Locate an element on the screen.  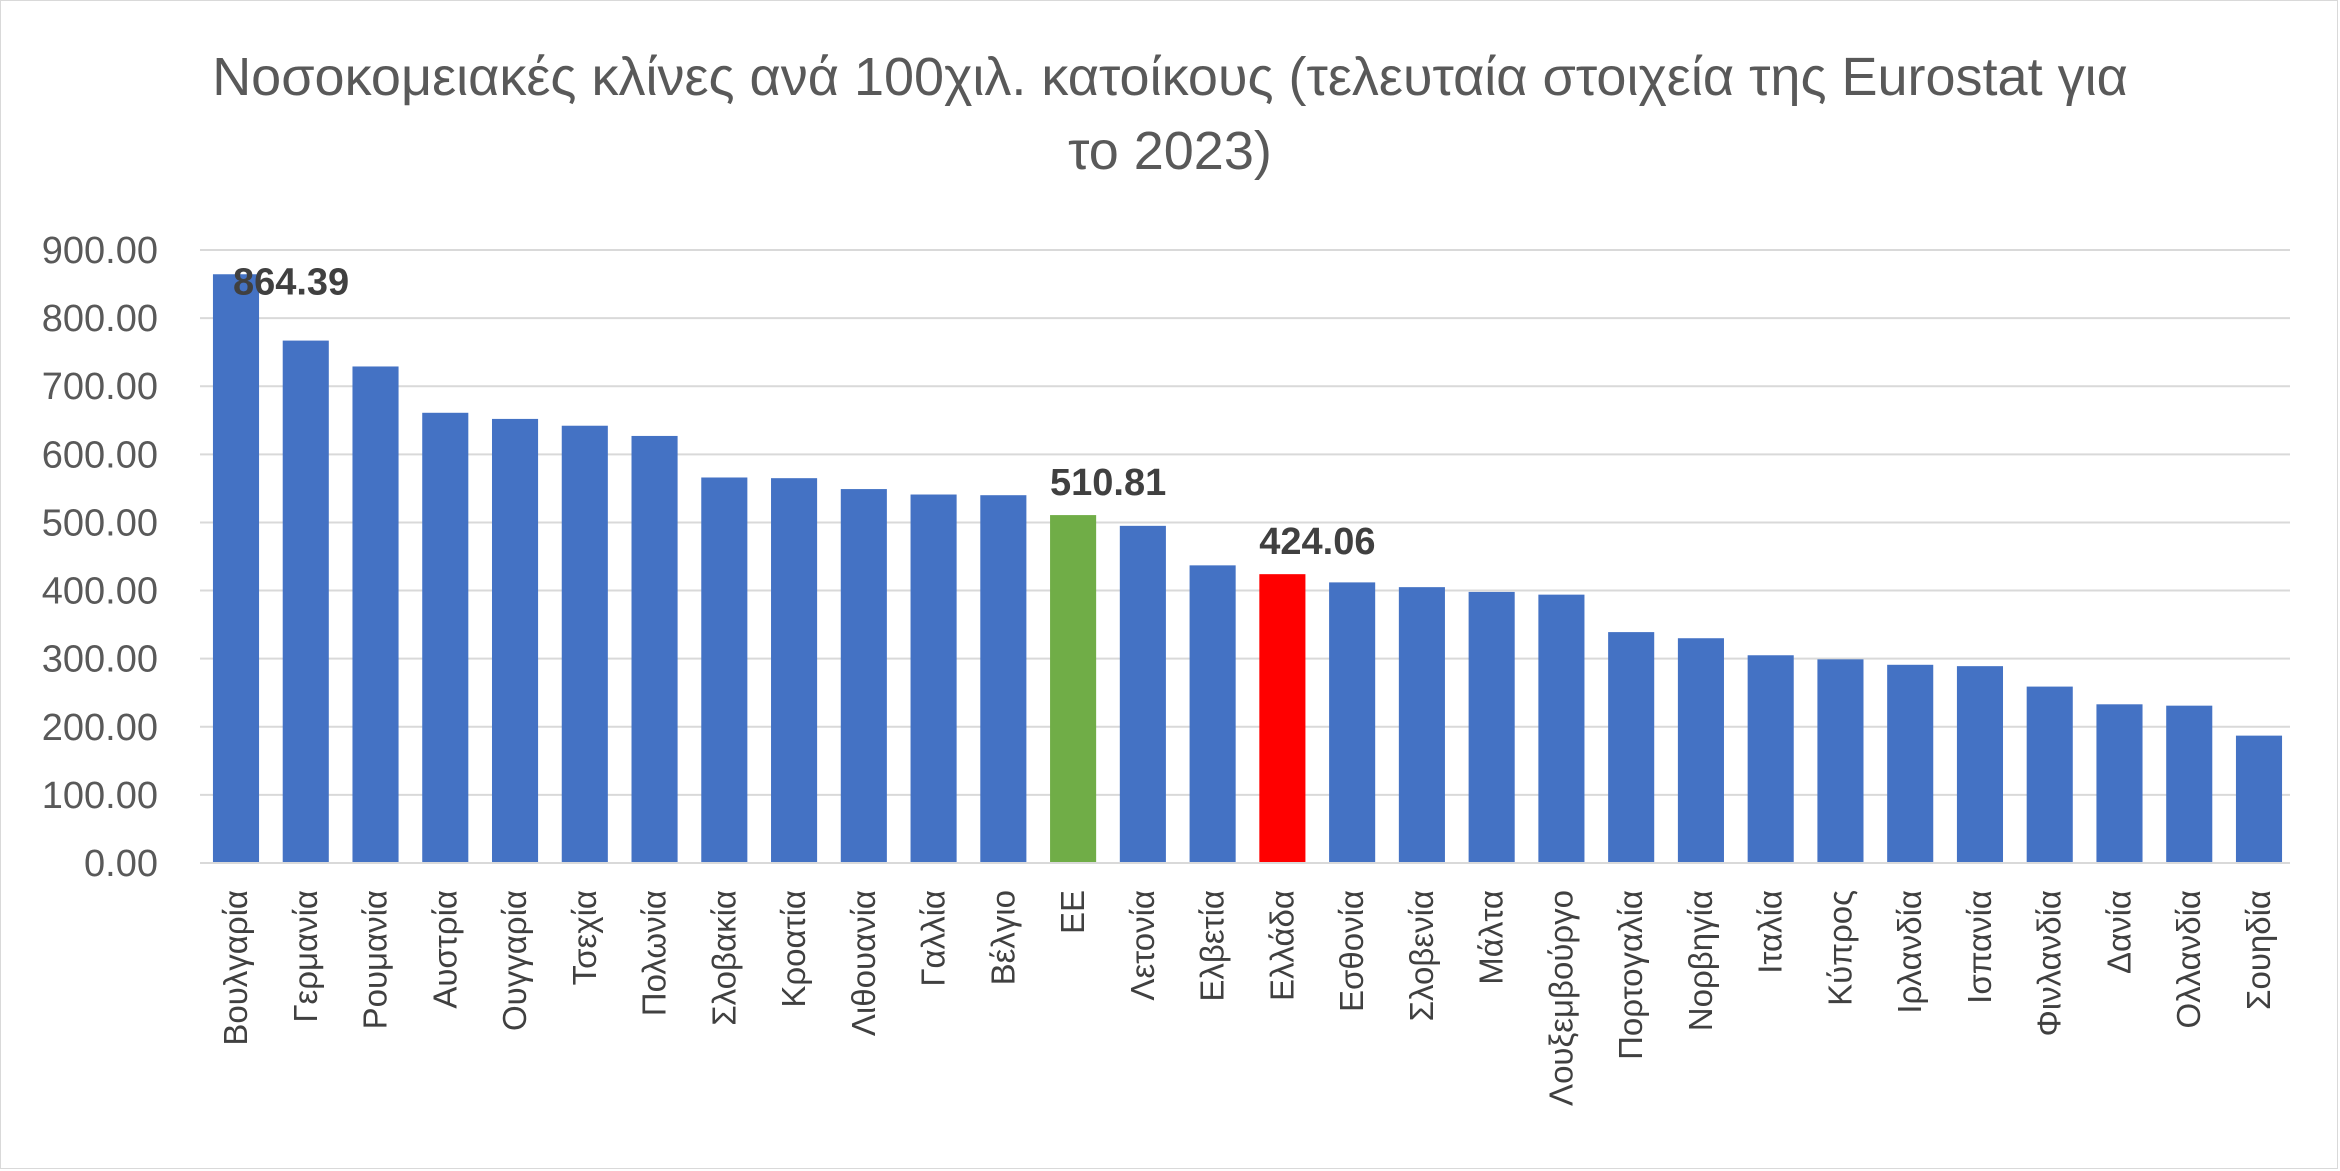
x-tick-label: Λετονία is located at coordinates (1142, 945).